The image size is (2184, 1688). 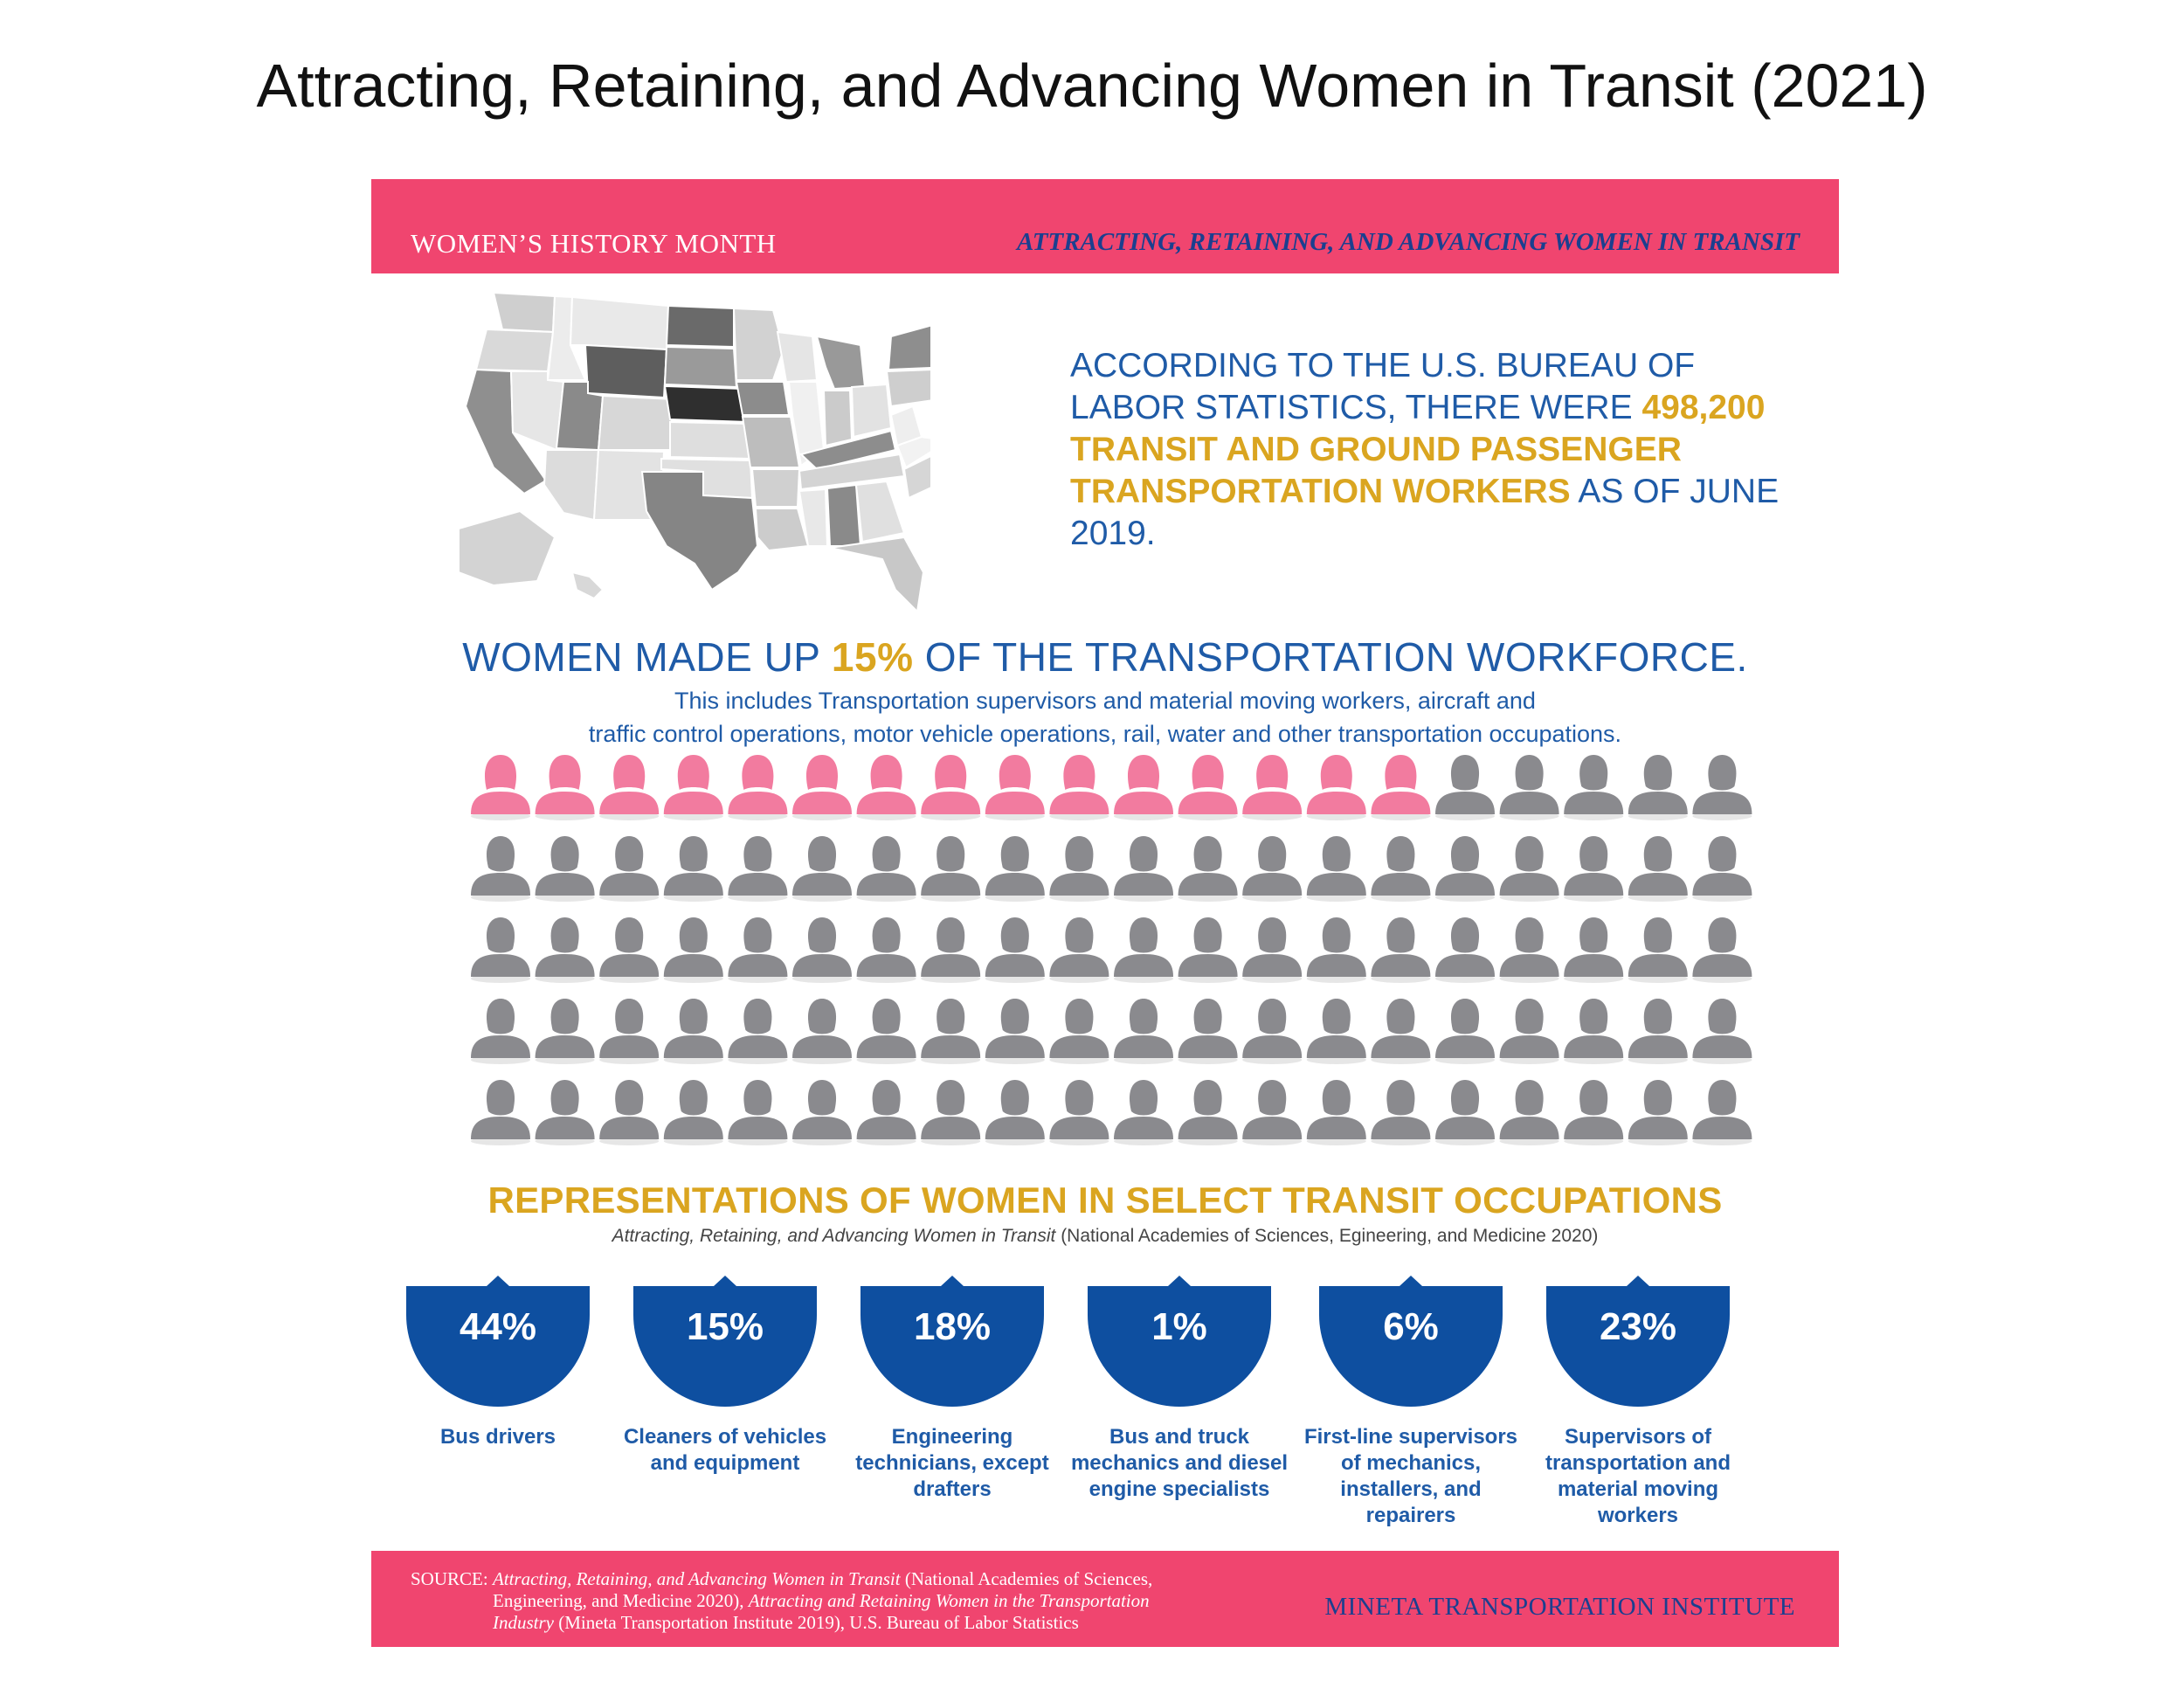 What do you see at coordinates (1425, 512) in the screenshot?
I see `stat-date: AS OF JUNE 2019.` at bounding box center [1425, 512].